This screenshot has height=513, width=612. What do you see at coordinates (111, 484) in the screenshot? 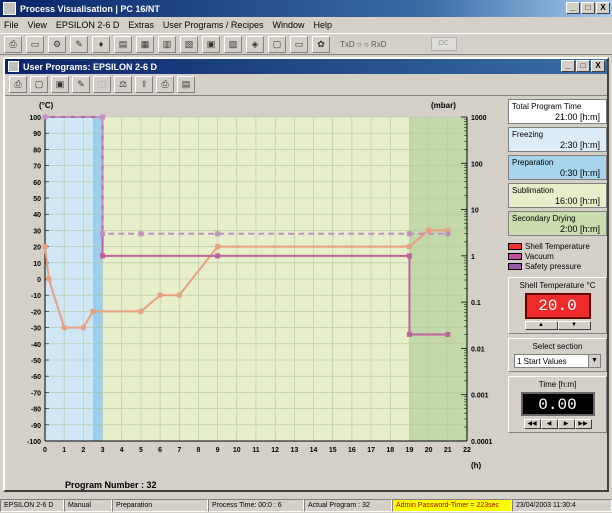
I see `program-number: Program Number : 32` at bounding box center [111, 484].